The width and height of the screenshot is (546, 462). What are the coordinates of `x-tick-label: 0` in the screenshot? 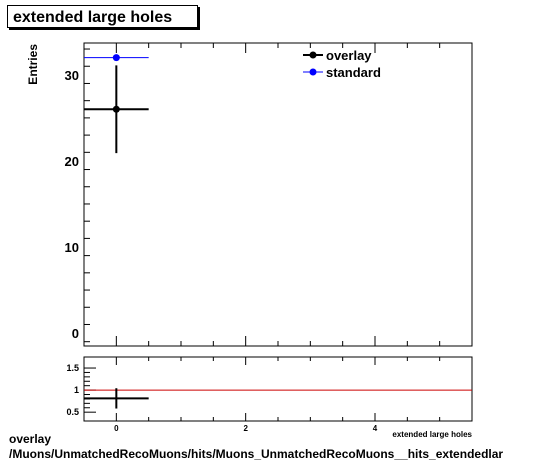 It's located at (116, 428).